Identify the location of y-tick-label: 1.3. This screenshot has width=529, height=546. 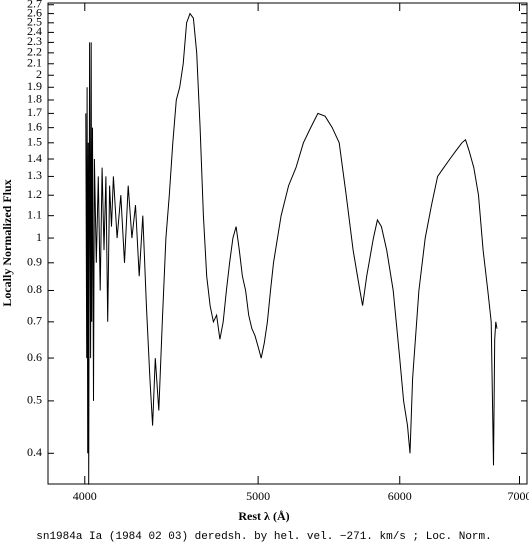
(34, 175).